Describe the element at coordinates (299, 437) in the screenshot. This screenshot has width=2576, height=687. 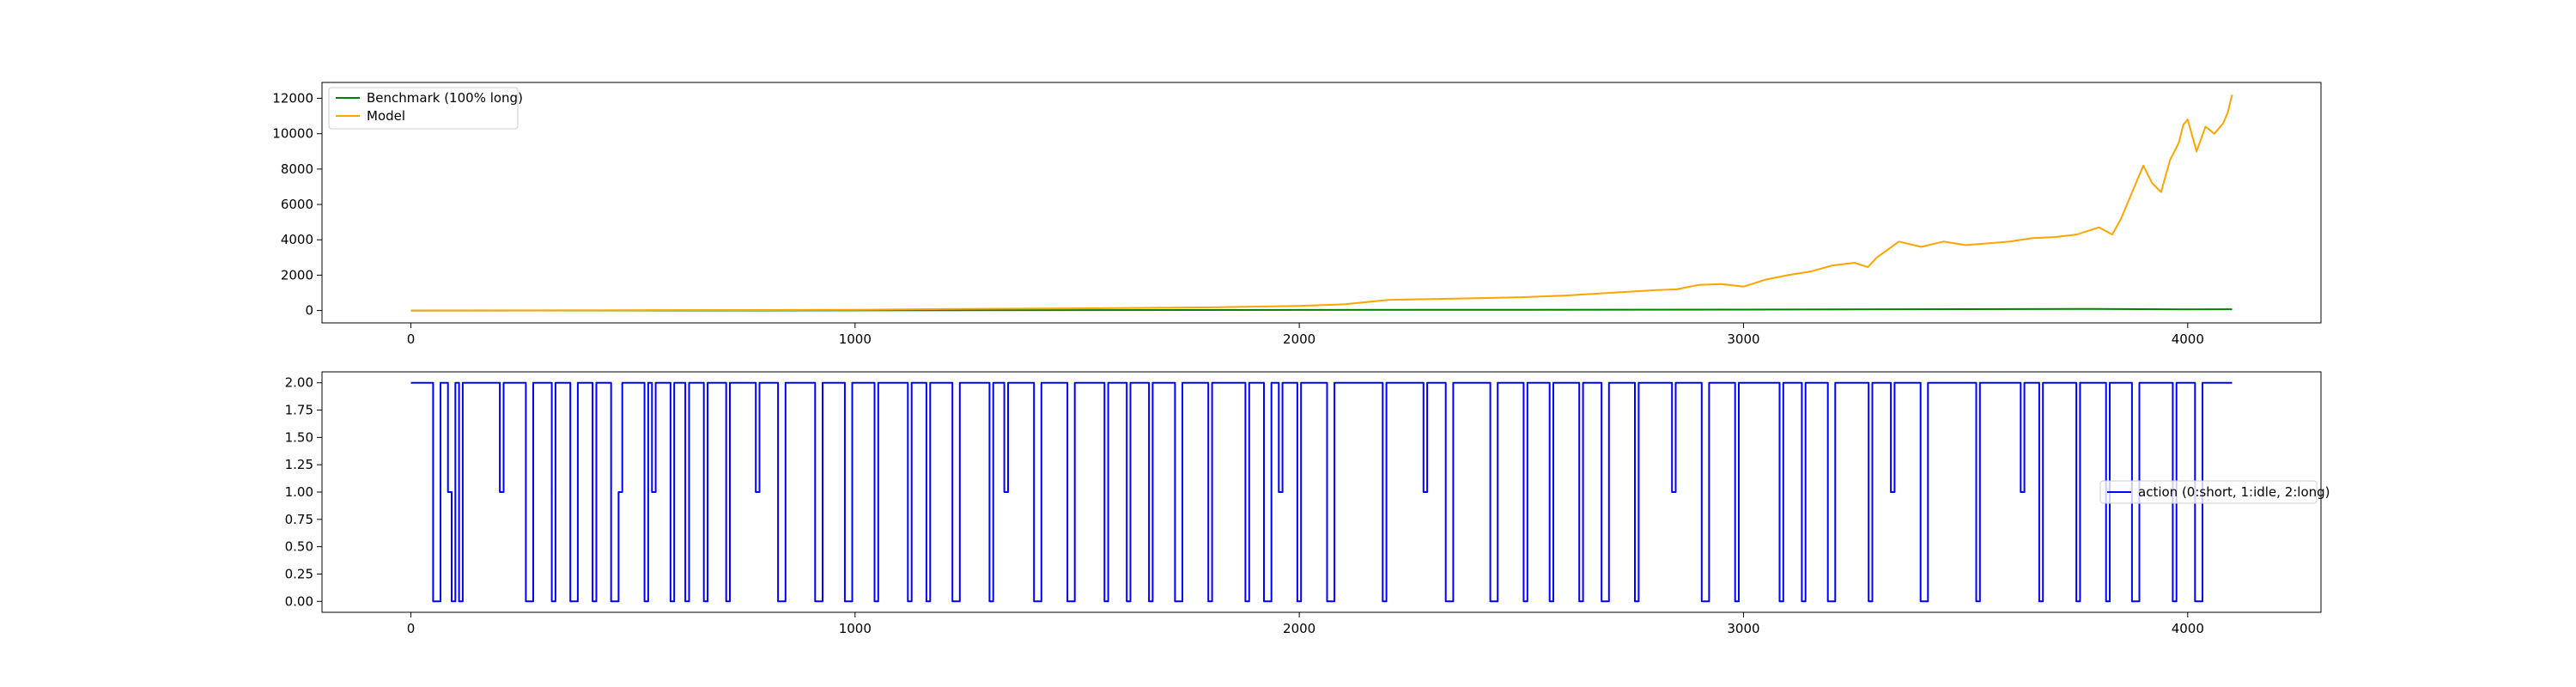
I see `y-tick-label: 1.50` at that location.